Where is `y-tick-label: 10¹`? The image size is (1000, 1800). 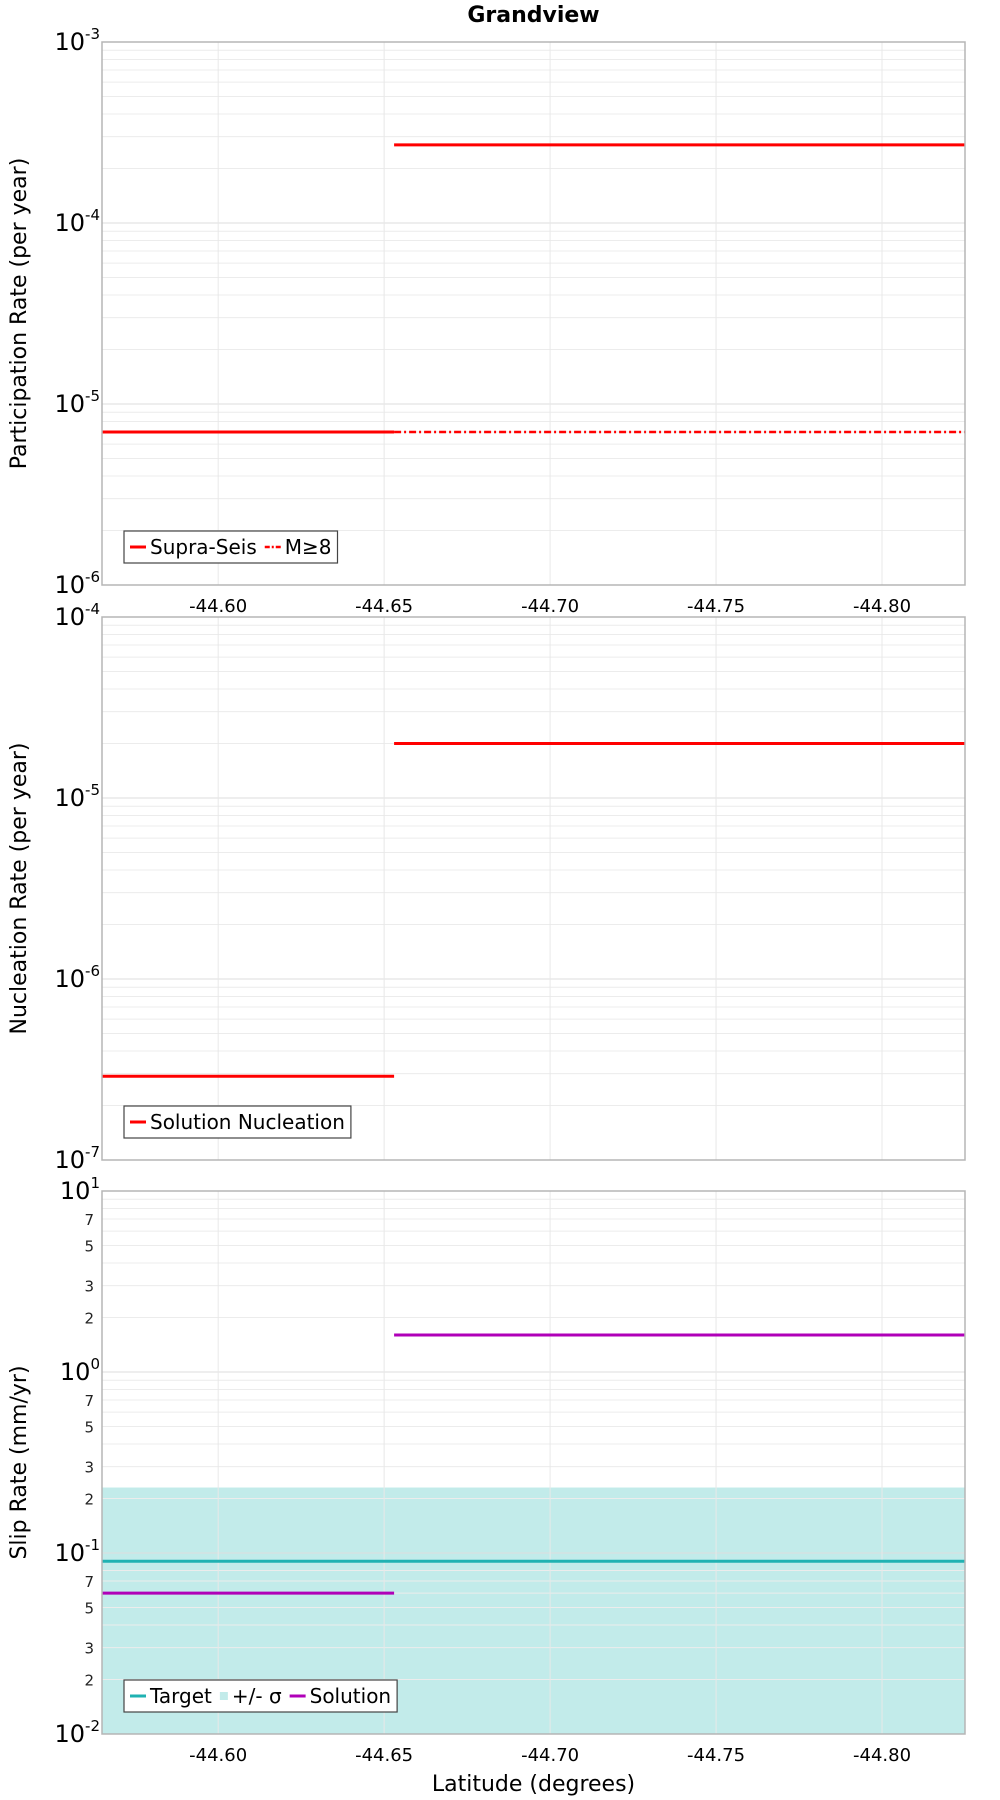
y-tick-label: 10¹ is located at coordinates (80, 1189).